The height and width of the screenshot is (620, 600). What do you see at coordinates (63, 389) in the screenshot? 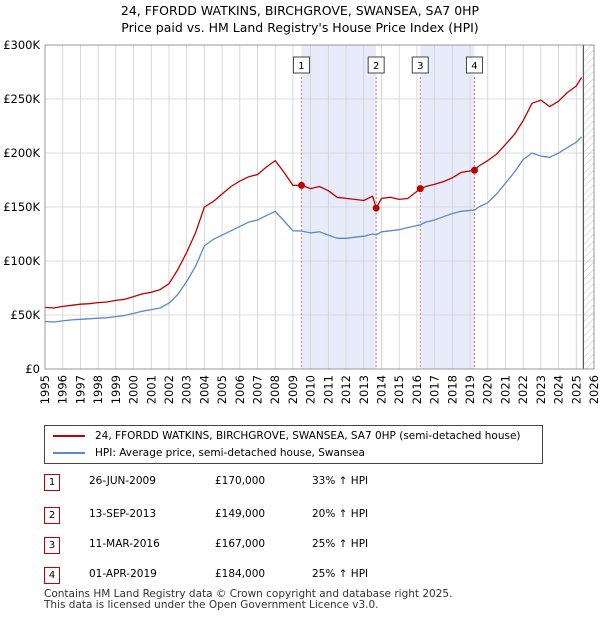
I see `x-tick-label: 1996` at bounding box center [63, 389].